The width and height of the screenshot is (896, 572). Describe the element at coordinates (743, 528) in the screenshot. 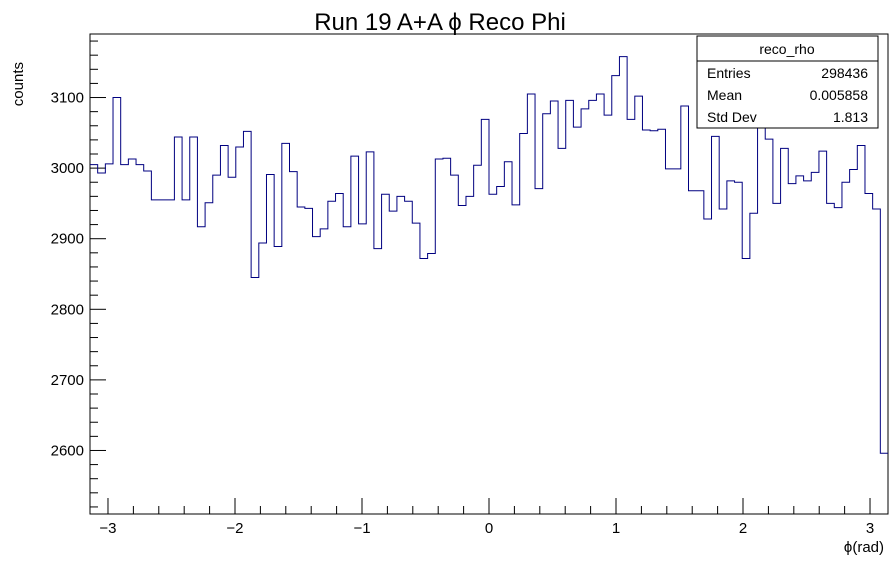

I see `x-tick-label: 2` at that location.